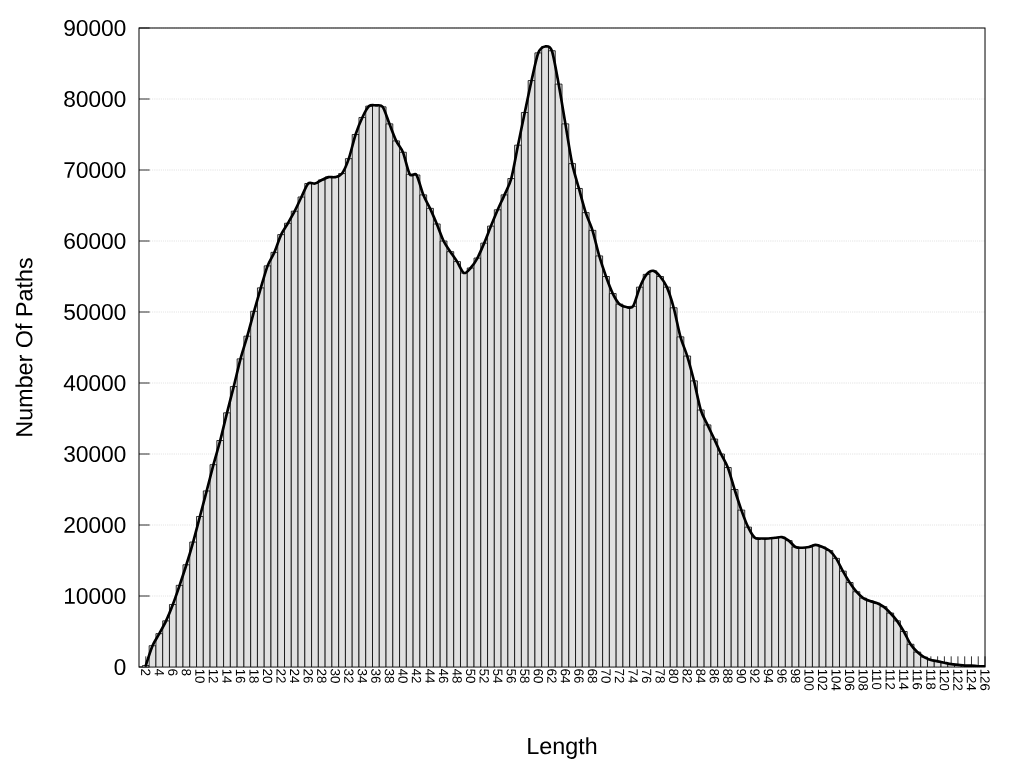 The height and width of the screenshot is (768, 1024). What do you see at coordinates (484, 676) in the screenshot?
I see `x-tick-label: 52` at bounding box center [484, 676].